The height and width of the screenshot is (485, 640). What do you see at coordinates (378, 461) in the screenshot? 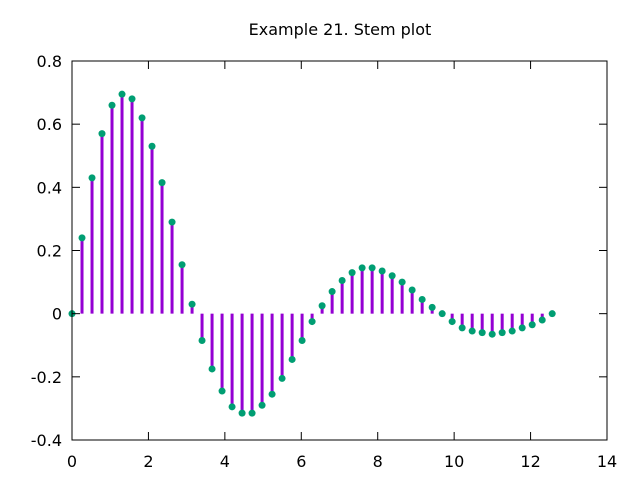
I see `x-tick-label: 8` at bounding box center [378, 461].